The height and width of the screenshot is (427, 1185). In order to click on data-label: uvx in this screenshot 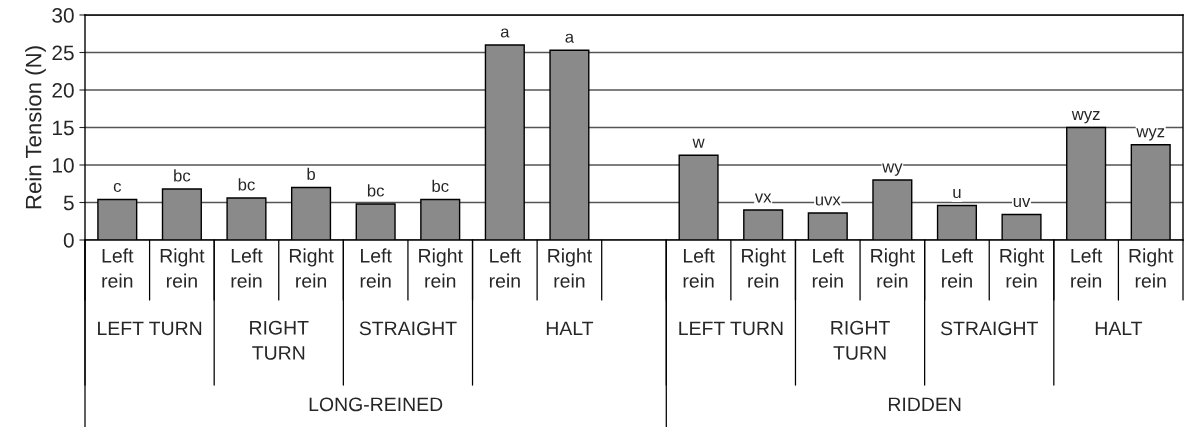, I will do `click(828, 201)`.